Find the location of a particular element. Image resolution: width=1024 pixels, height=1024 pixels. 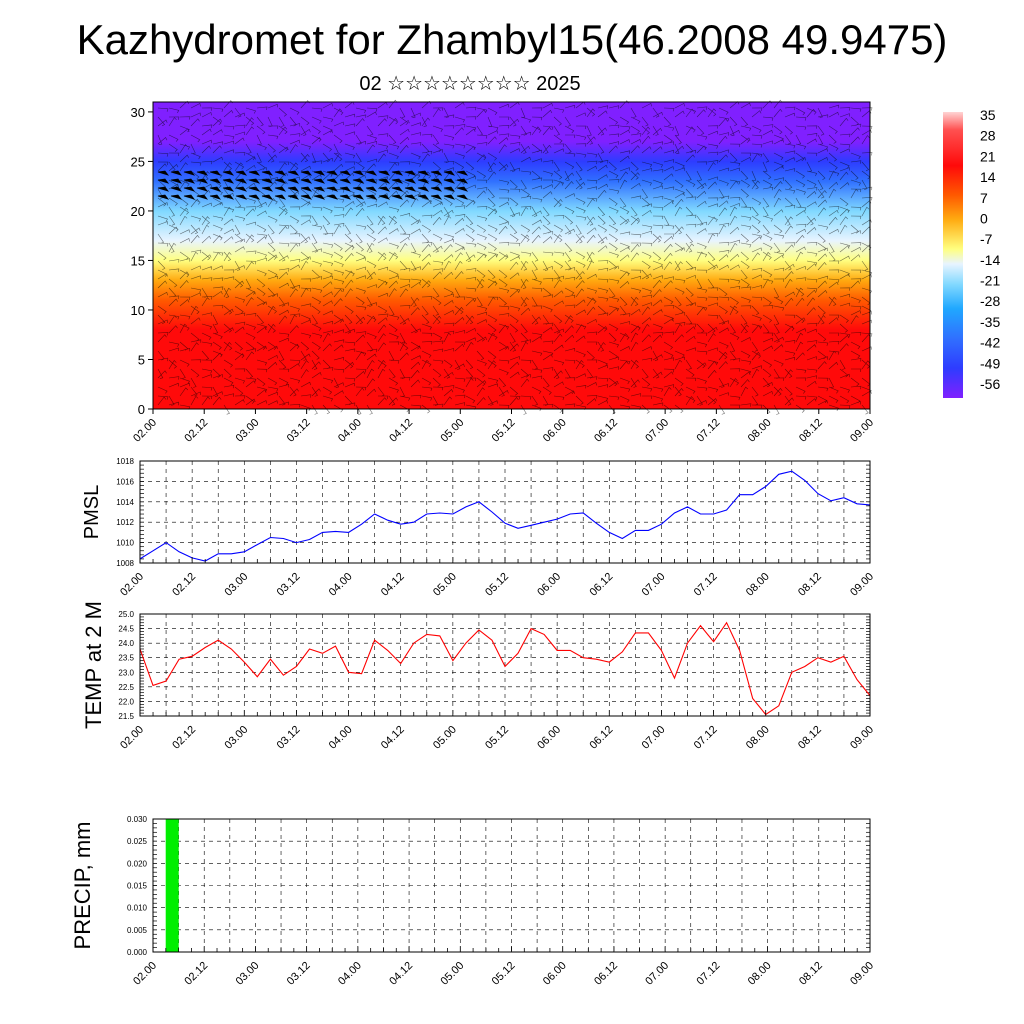

y-tick-label: 0.010 is located at coordinates (137, 908).